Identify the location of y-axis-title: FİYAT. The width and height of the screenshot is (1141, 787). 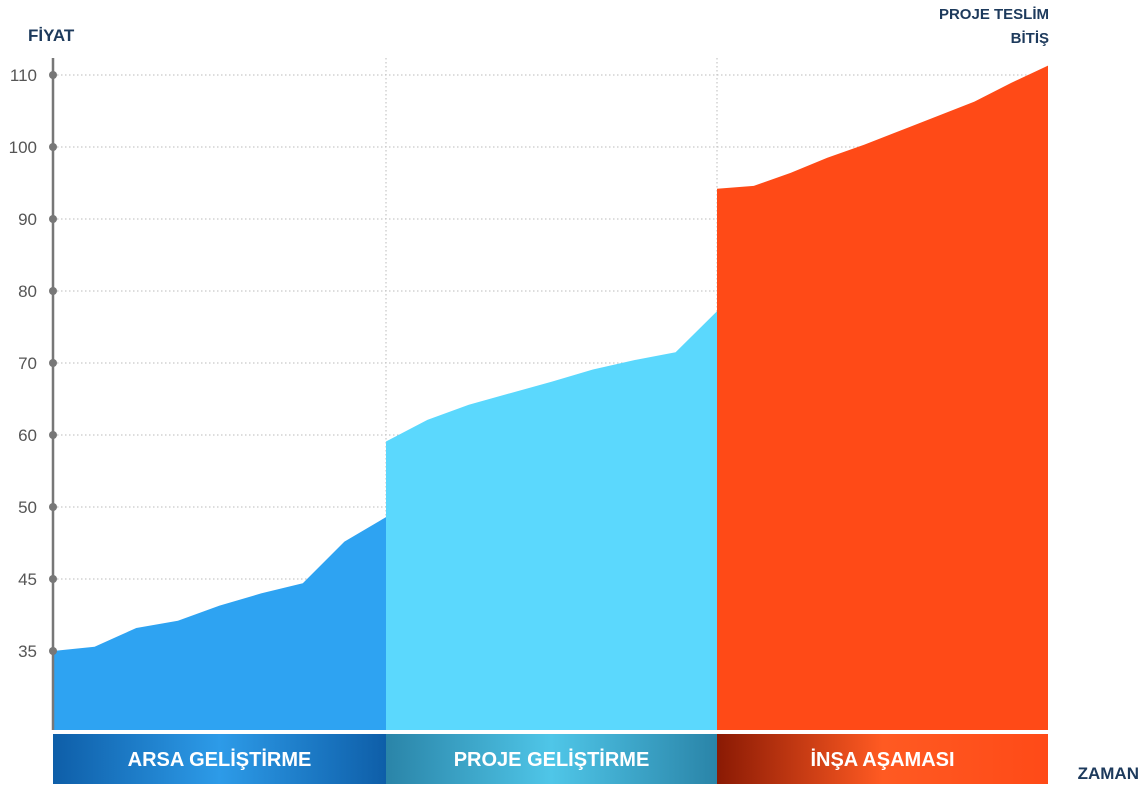
(51, 35).